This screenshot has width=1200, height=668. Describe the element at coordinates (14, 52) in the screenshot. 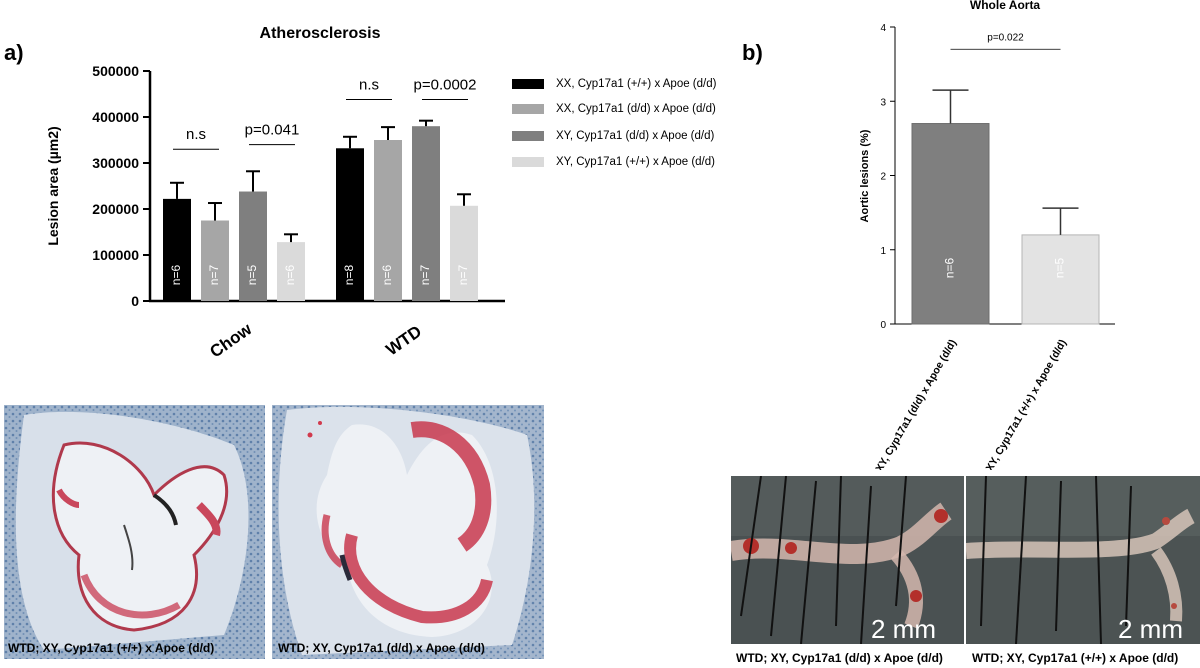

I see `panel-a-label: a)` at that location.